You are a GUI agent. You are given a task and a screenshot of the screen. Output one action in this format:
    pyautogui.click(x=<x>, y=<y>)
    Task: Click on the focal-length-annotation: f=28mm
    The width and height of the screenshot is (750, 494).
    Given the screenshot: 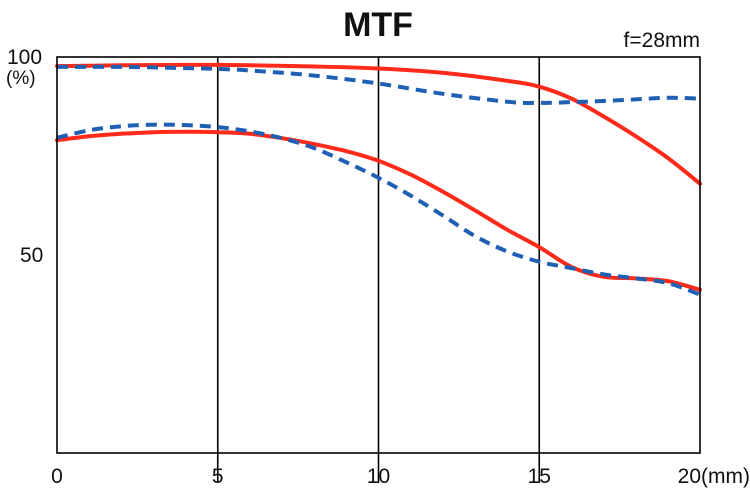 What is the action you would take?
    pyautogui.click(x=662, y=40)
    